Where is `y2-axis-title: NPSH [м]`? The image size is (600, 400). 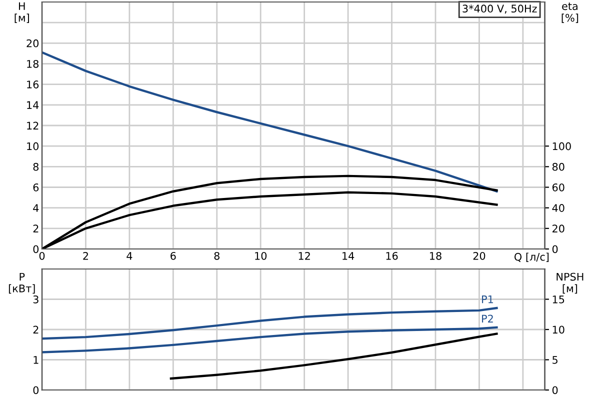 y2-axis-title: NPSH [м] is located at coordinates (570, 283).